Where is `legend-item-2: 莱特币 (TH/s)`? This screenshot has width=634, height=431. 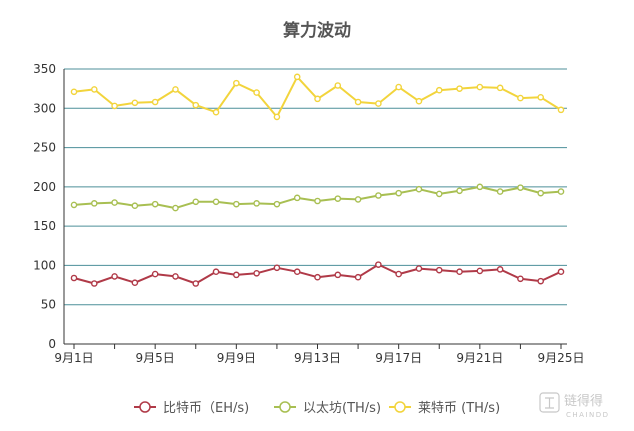 legend-item-2: 莱特币 (TH/s) is located at coordinates (444, 408).